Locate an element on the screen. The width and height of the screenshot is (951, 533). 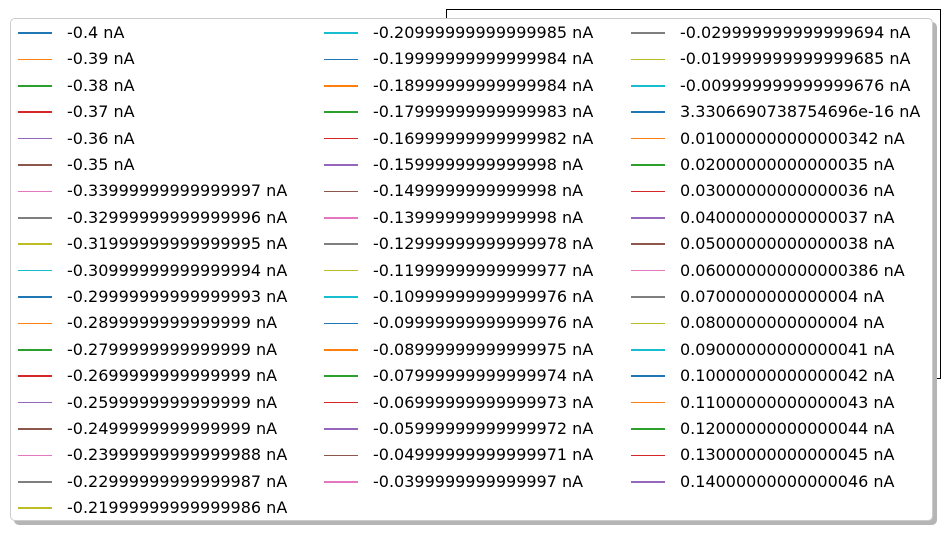
legend-entry: -0.19999999999999984 nA is located at coordinates (458, 59).